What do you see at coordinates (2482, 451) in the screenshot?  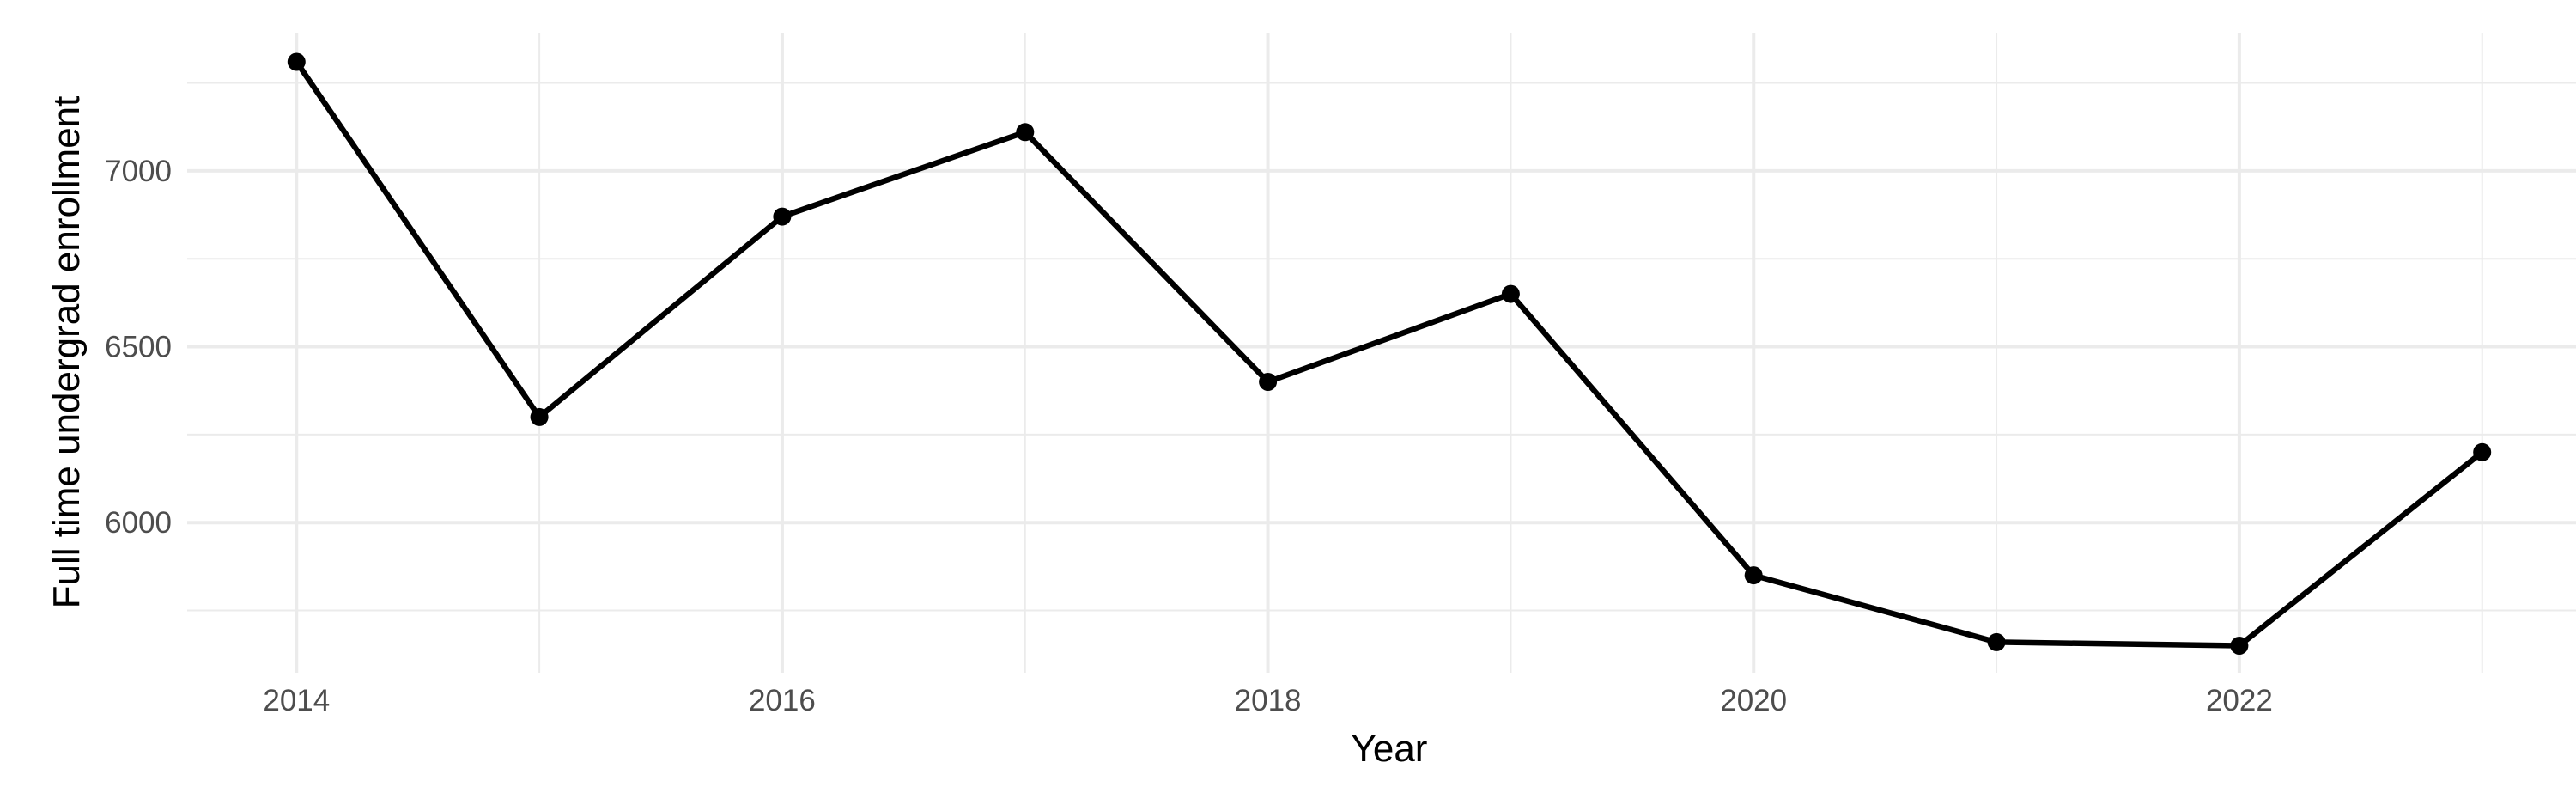 I see `data-point-2023` at bounding box center [2482, 451].